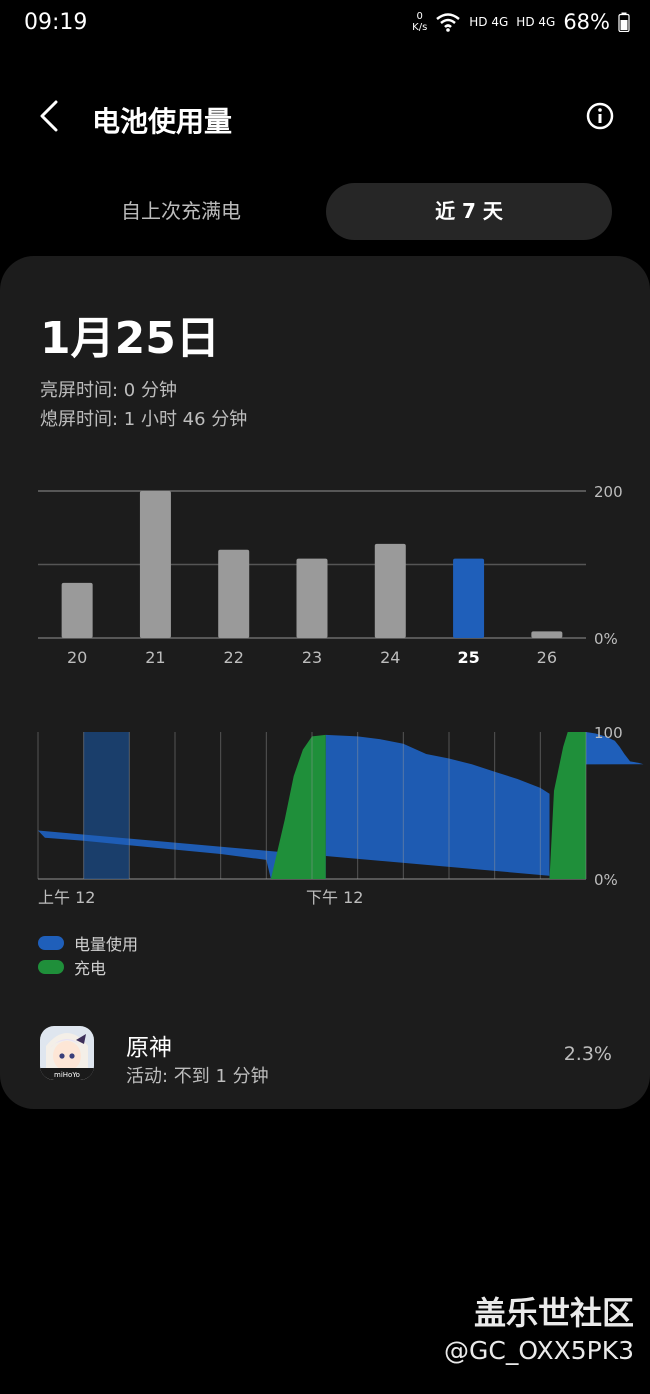  I want to click on app-name: 原神, so click(149, 1048).